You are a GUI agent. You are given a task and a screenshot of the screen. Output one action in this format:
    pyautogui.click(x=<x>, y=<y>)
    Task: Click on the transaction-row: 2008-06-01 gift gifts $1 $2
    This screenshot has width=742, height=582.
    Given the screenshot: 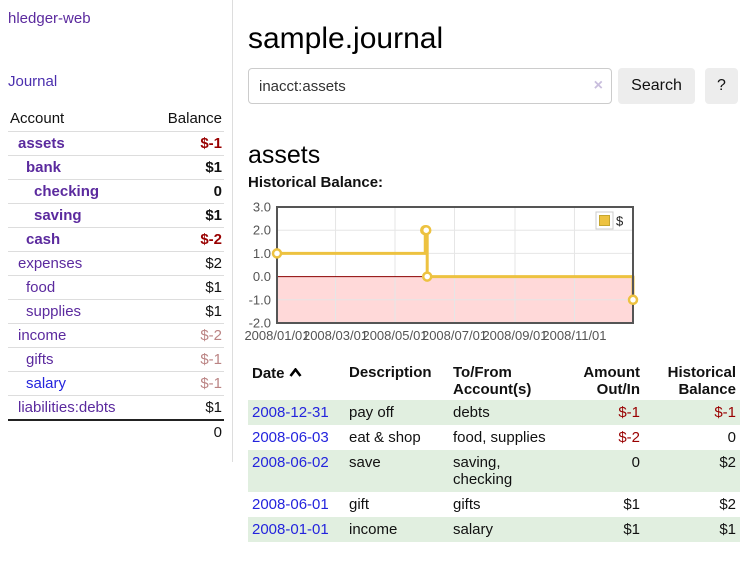 What is the action you would take?
    pyautogui.click(x=494, y=504)
    